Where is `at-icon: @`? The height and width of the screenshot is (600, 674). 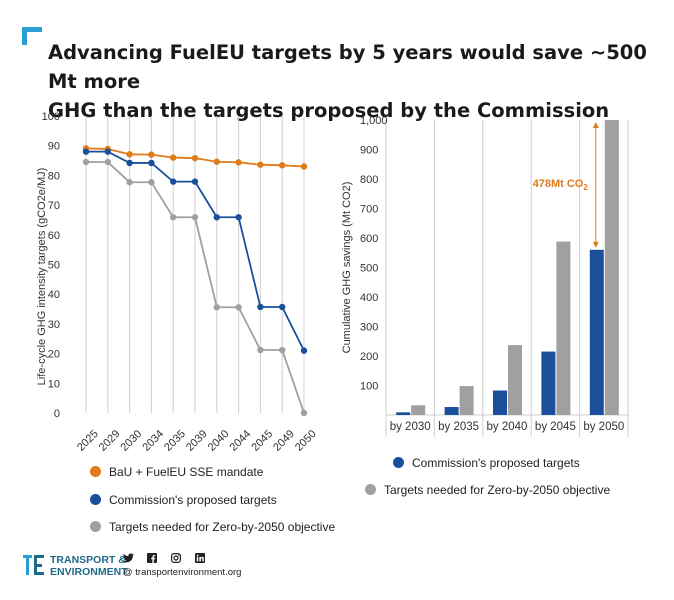 at-icon: @ is located at coordinates (128, 572).